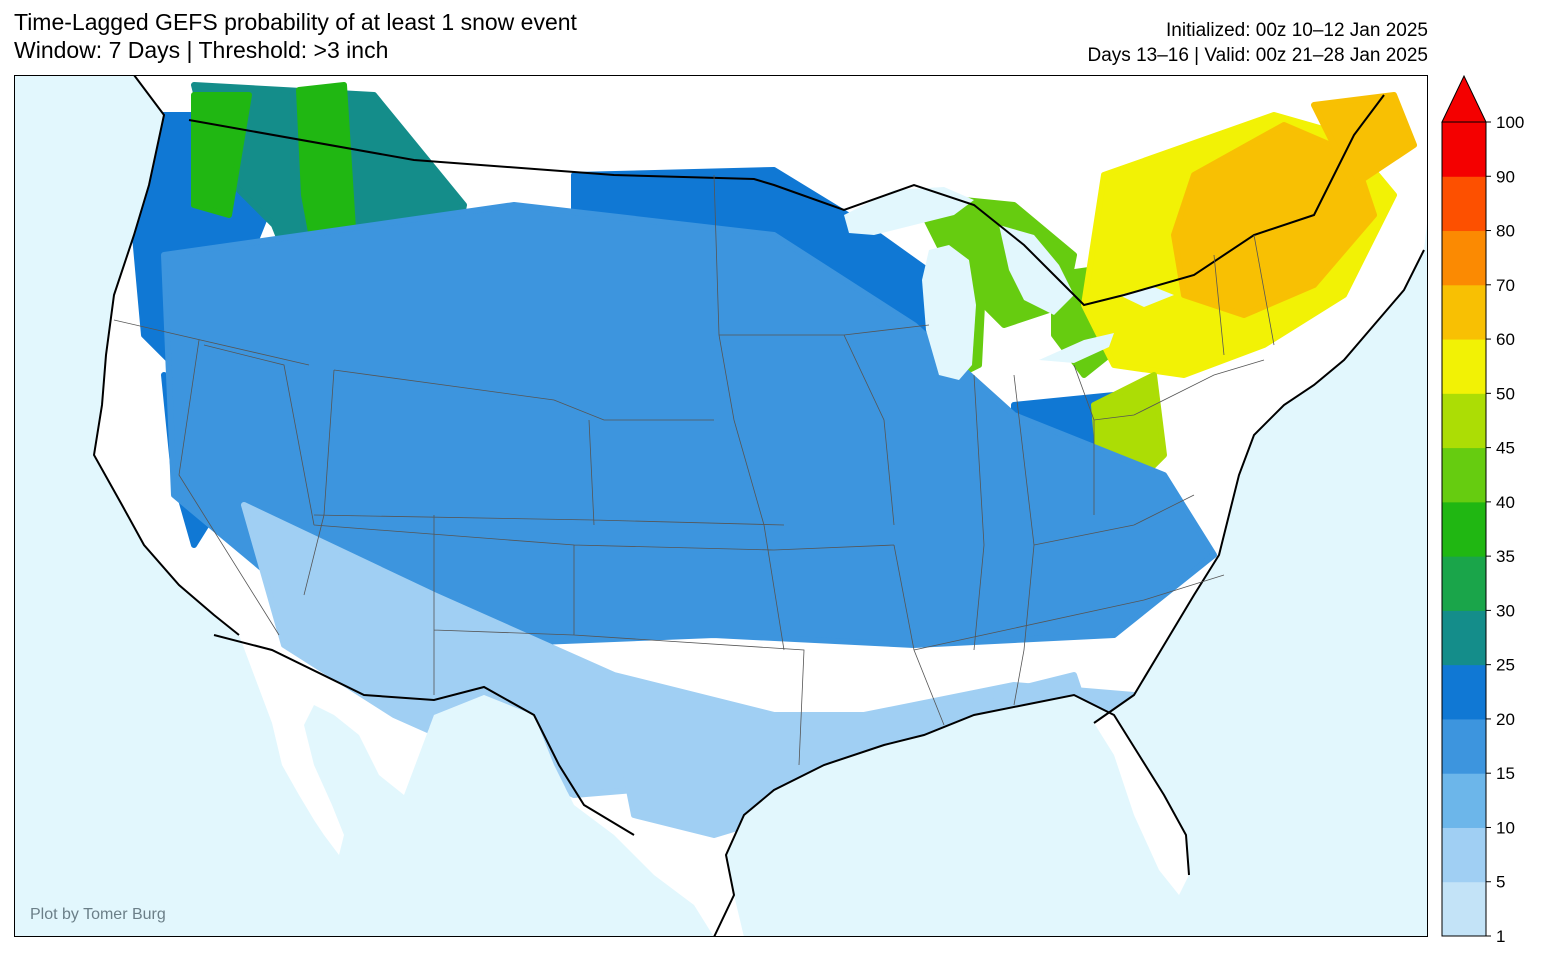  What do you see at coordinates (1505, 556) in the screenshot?
I see `colorbar-tick-label: 35` at bounding box center [1505, 556].